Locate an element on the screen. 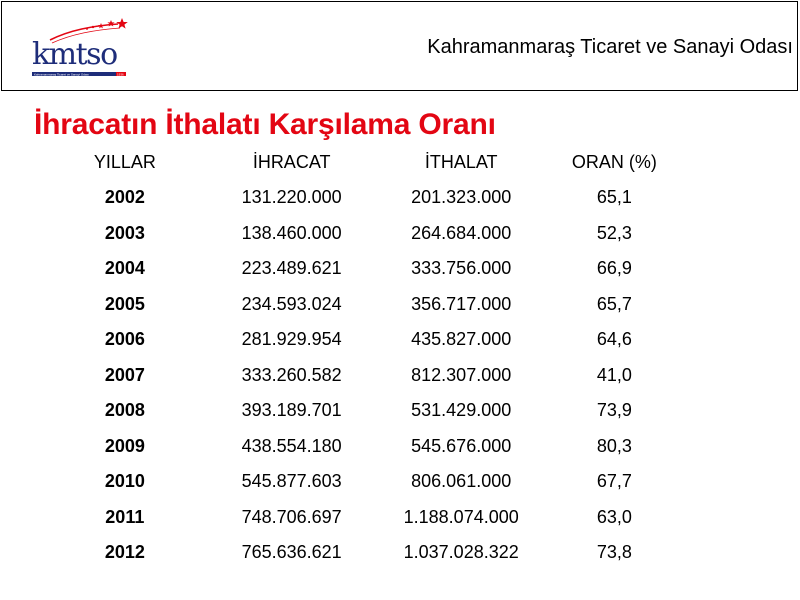  import-cell: 1.188.074.000 is located at coordinates (461, 516).